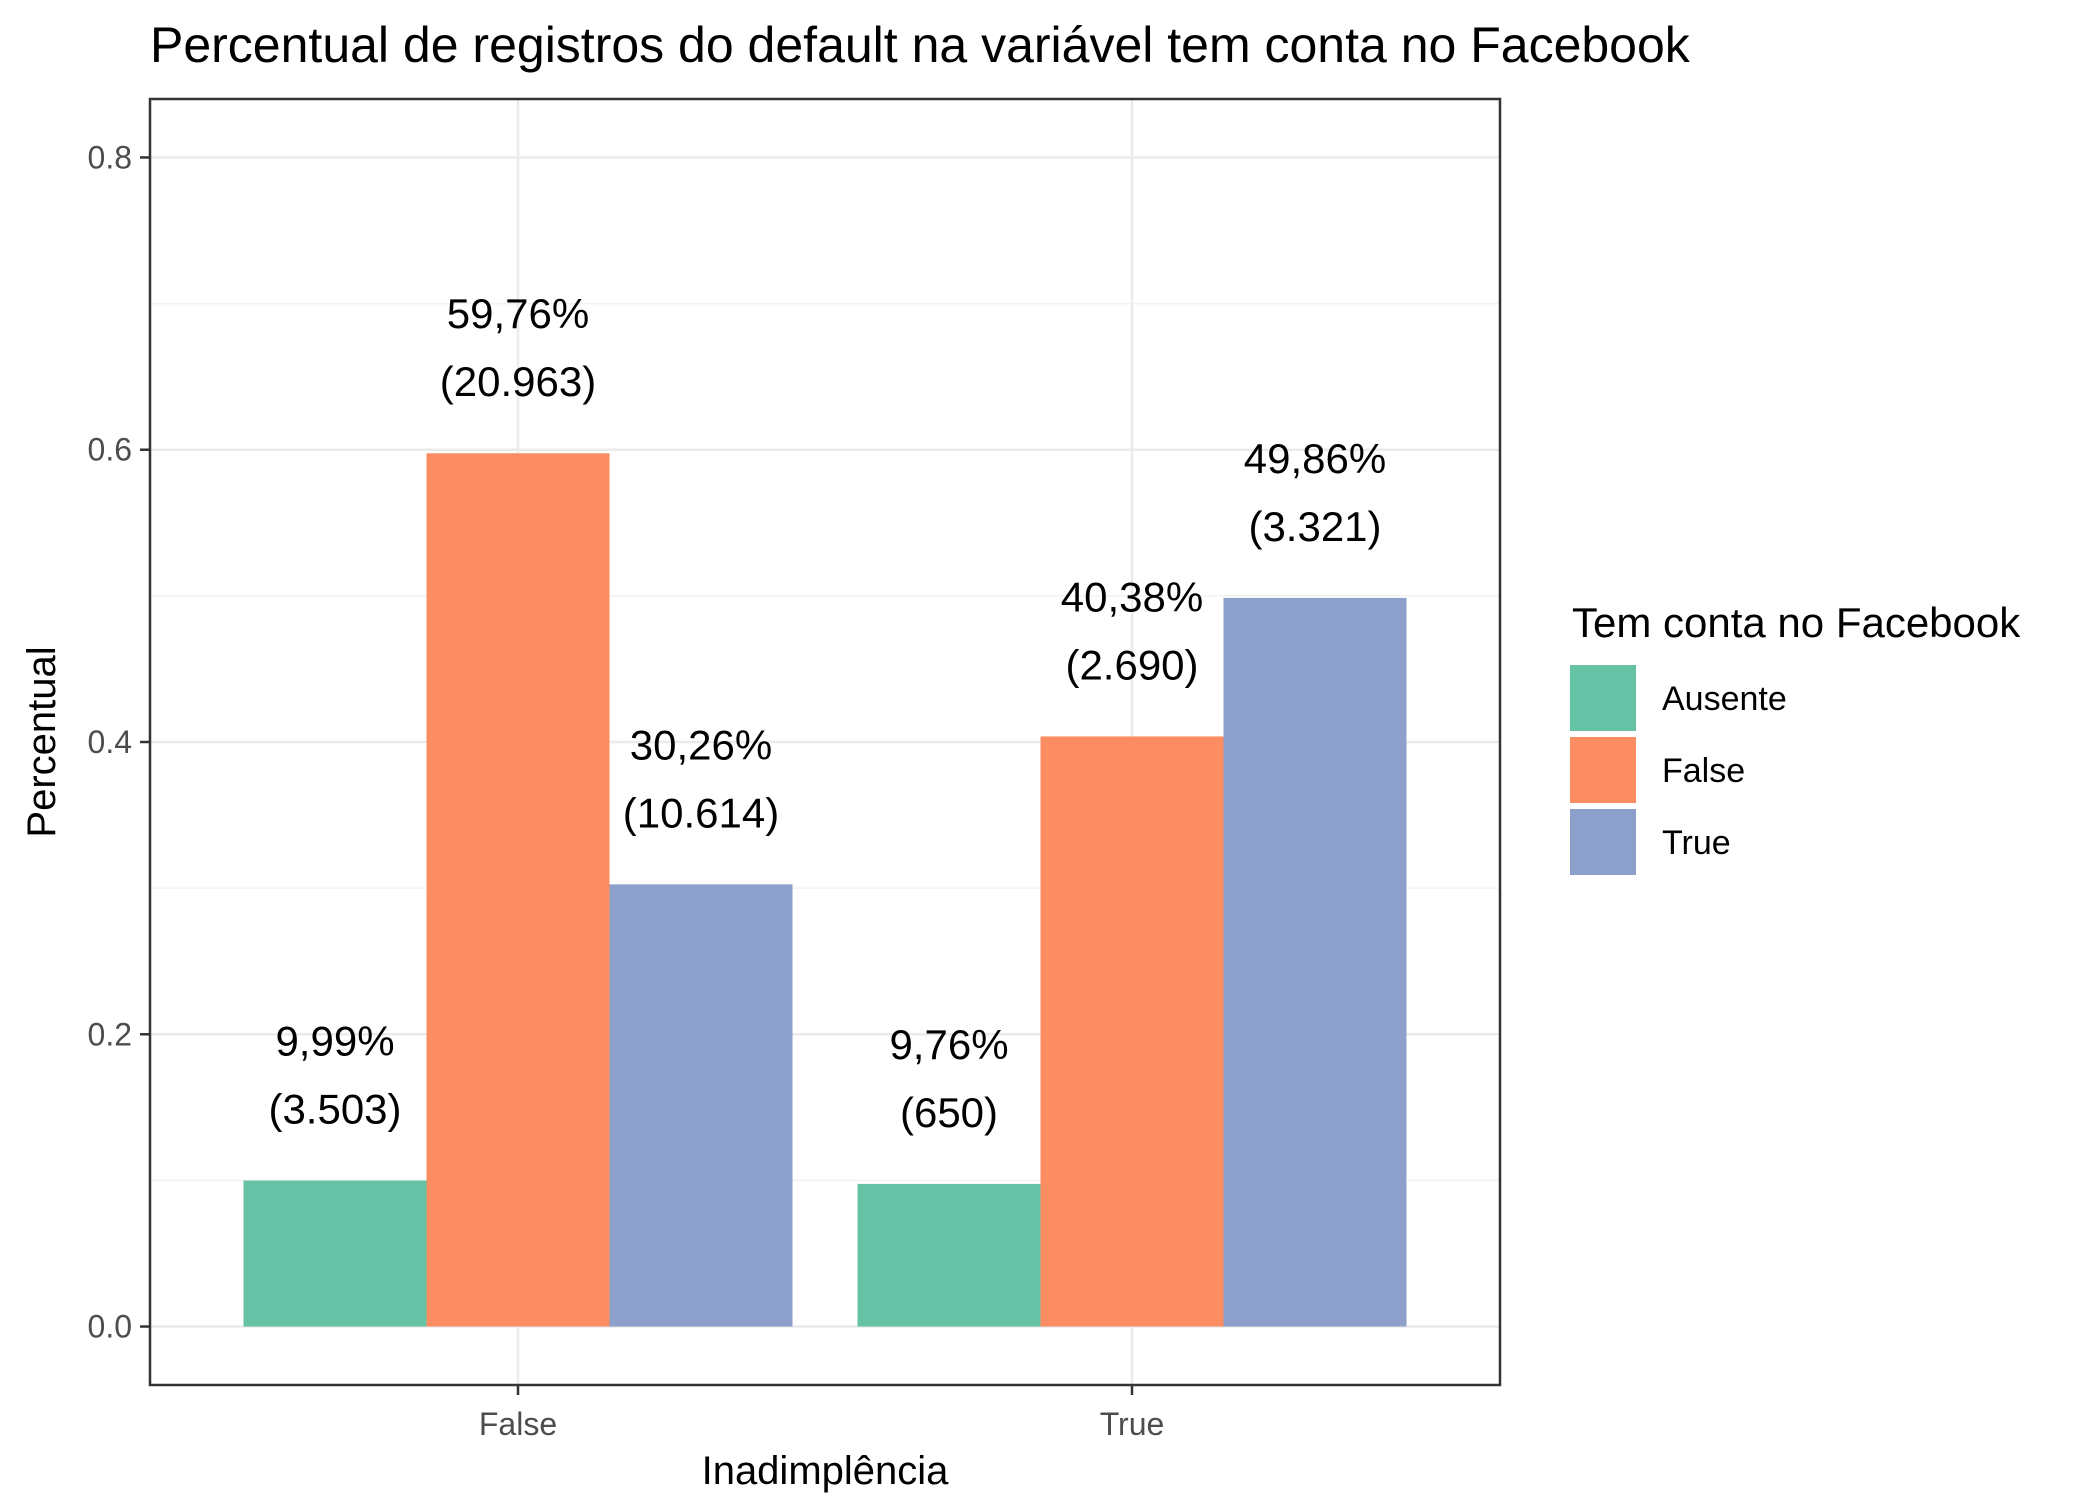 Image resolution: width=2100 pixels, height=1500 pixels. I want to click on data-label-percent: 9,99%, so click(334, 1041).